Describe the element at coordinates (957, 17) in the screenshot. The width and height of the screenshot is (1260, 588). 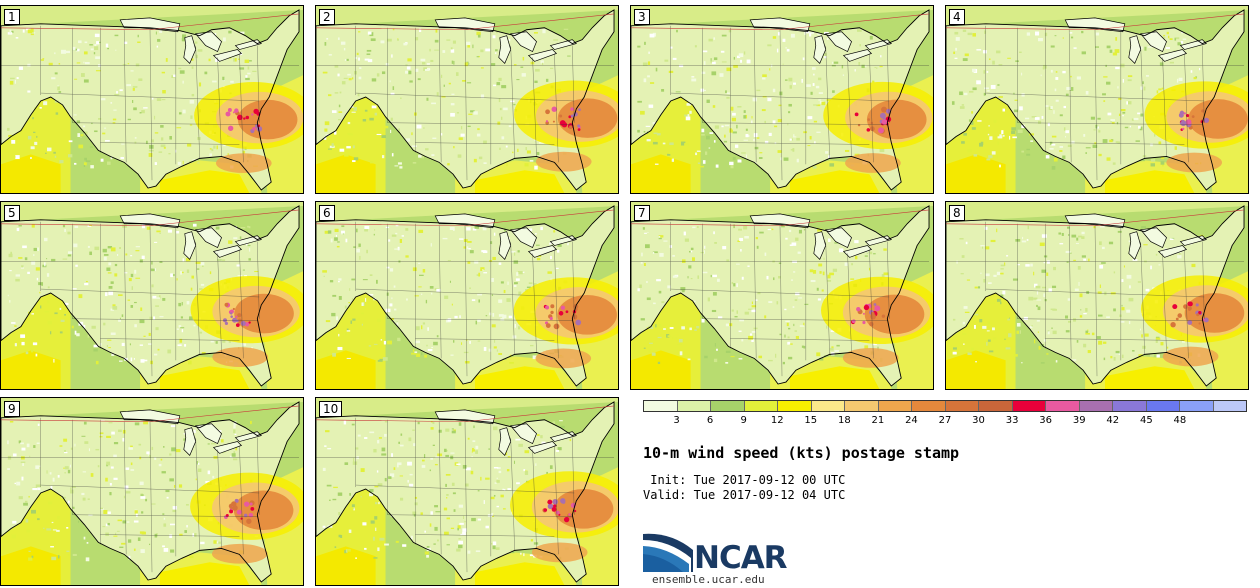
I see `panel-number-label: 4` at that location.